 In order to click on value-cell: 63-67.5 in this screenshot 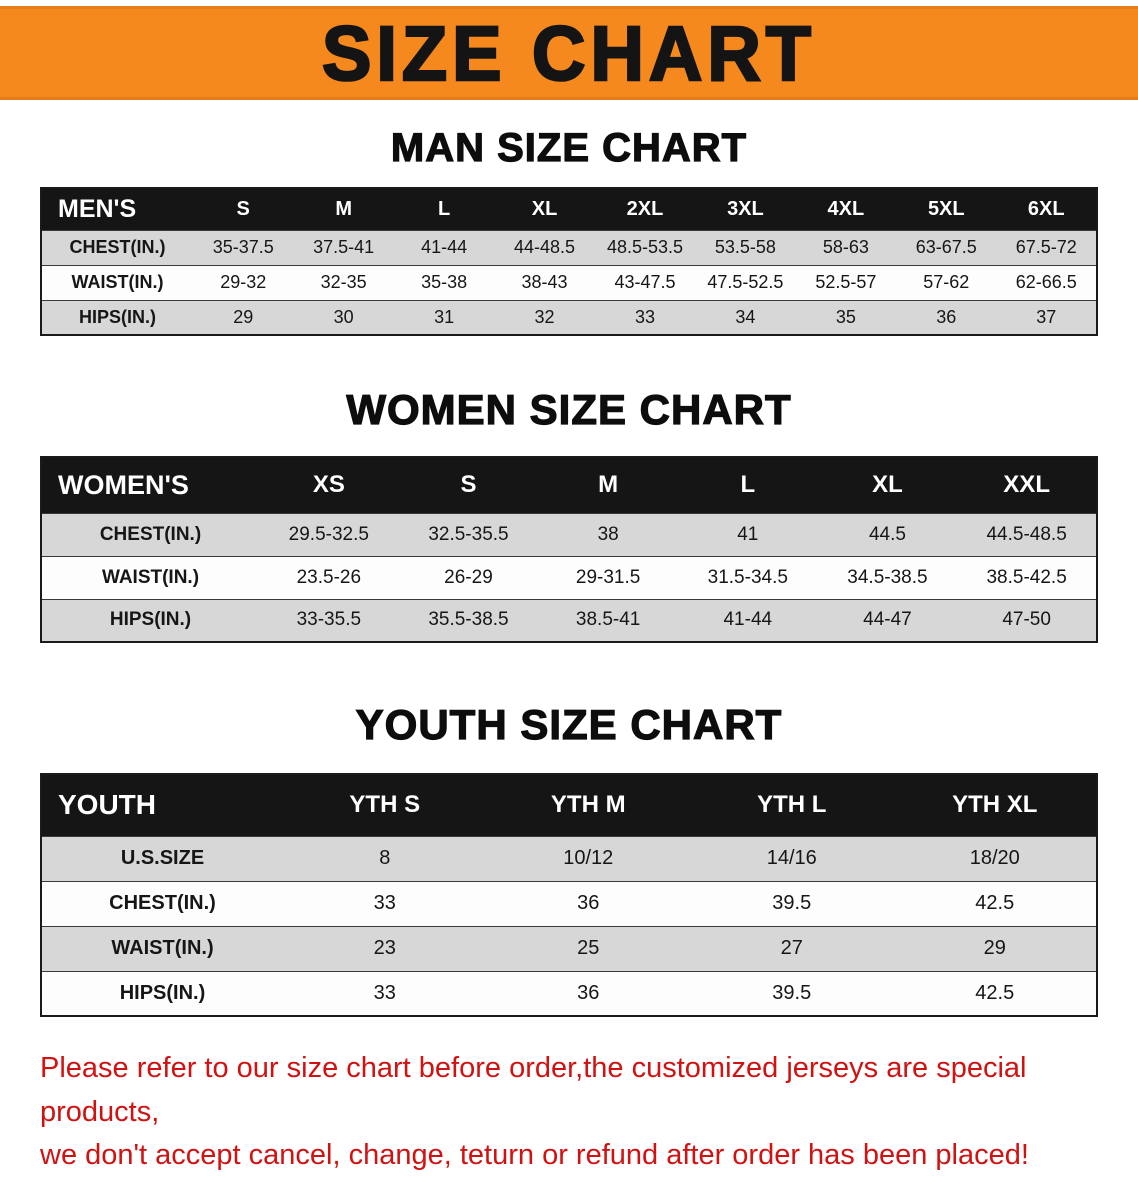, I will do `click(946, 247)`.